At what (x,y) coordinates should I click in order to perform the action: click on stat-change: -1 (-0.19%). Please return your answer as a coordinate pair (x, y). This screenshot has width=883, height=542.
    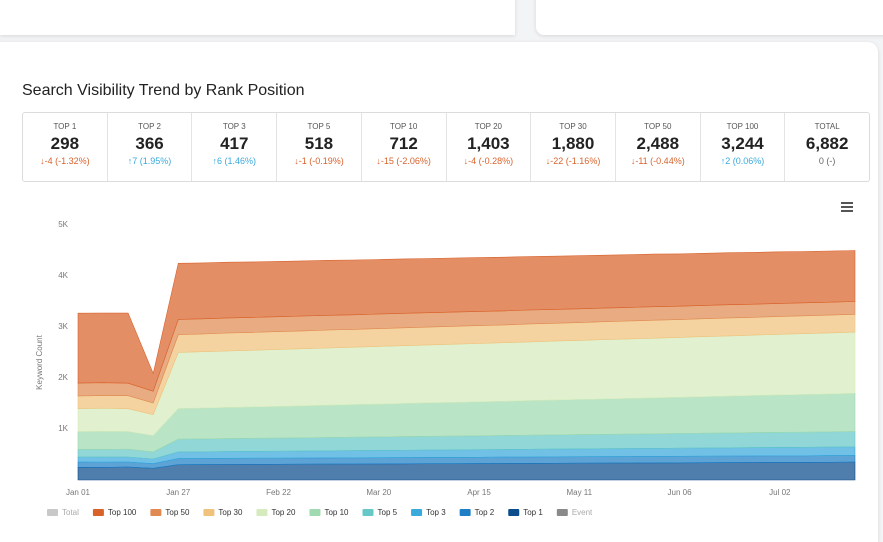
    Looking at the image, I should click on (319, 161).